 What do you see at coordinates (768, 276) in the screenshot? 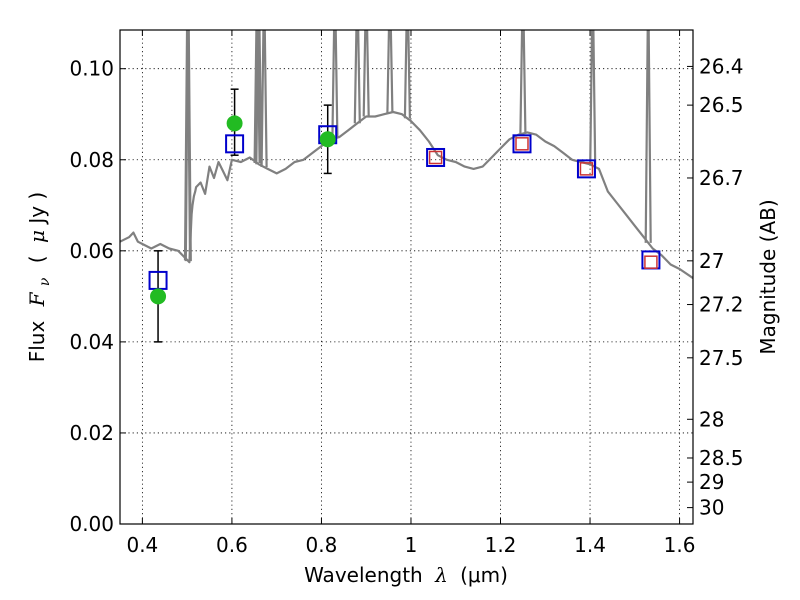
I see `y2-axis-label: Magnitude (AB)` at bounding box center [768, 276].